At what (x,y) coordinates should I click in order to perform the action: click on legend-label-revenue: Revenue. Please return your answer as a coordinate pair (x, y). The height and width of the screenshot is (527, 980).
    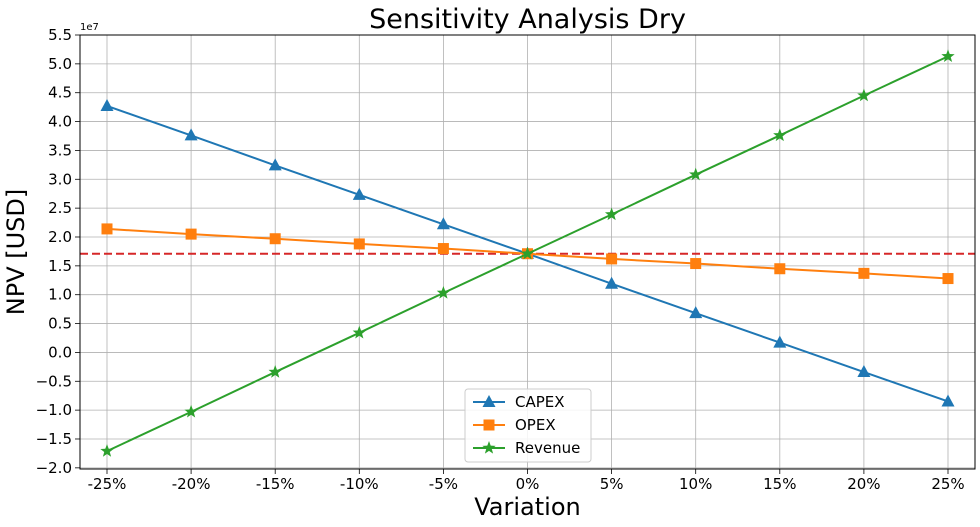
    Looking at the image, I should click on (547, 448).